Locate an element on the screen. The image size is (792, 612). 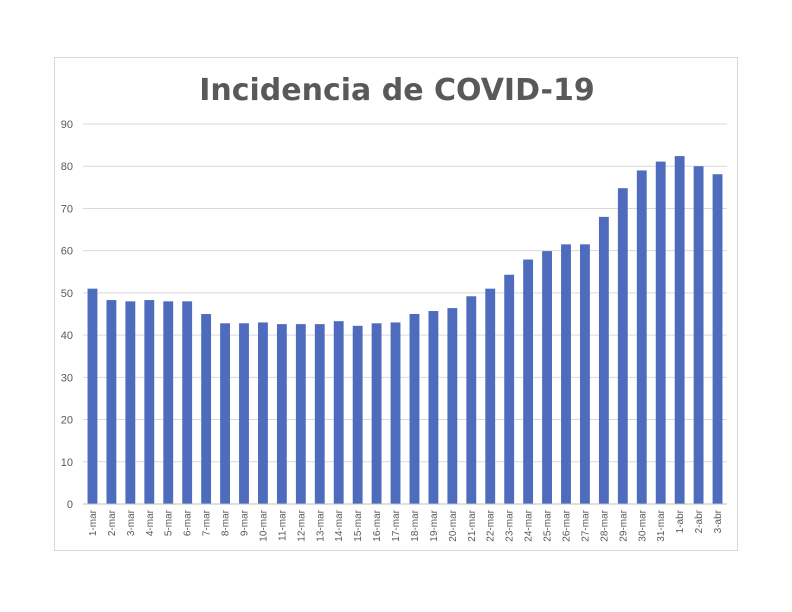
x-tick-label: 29-mar is located at coordinates (623, 525).